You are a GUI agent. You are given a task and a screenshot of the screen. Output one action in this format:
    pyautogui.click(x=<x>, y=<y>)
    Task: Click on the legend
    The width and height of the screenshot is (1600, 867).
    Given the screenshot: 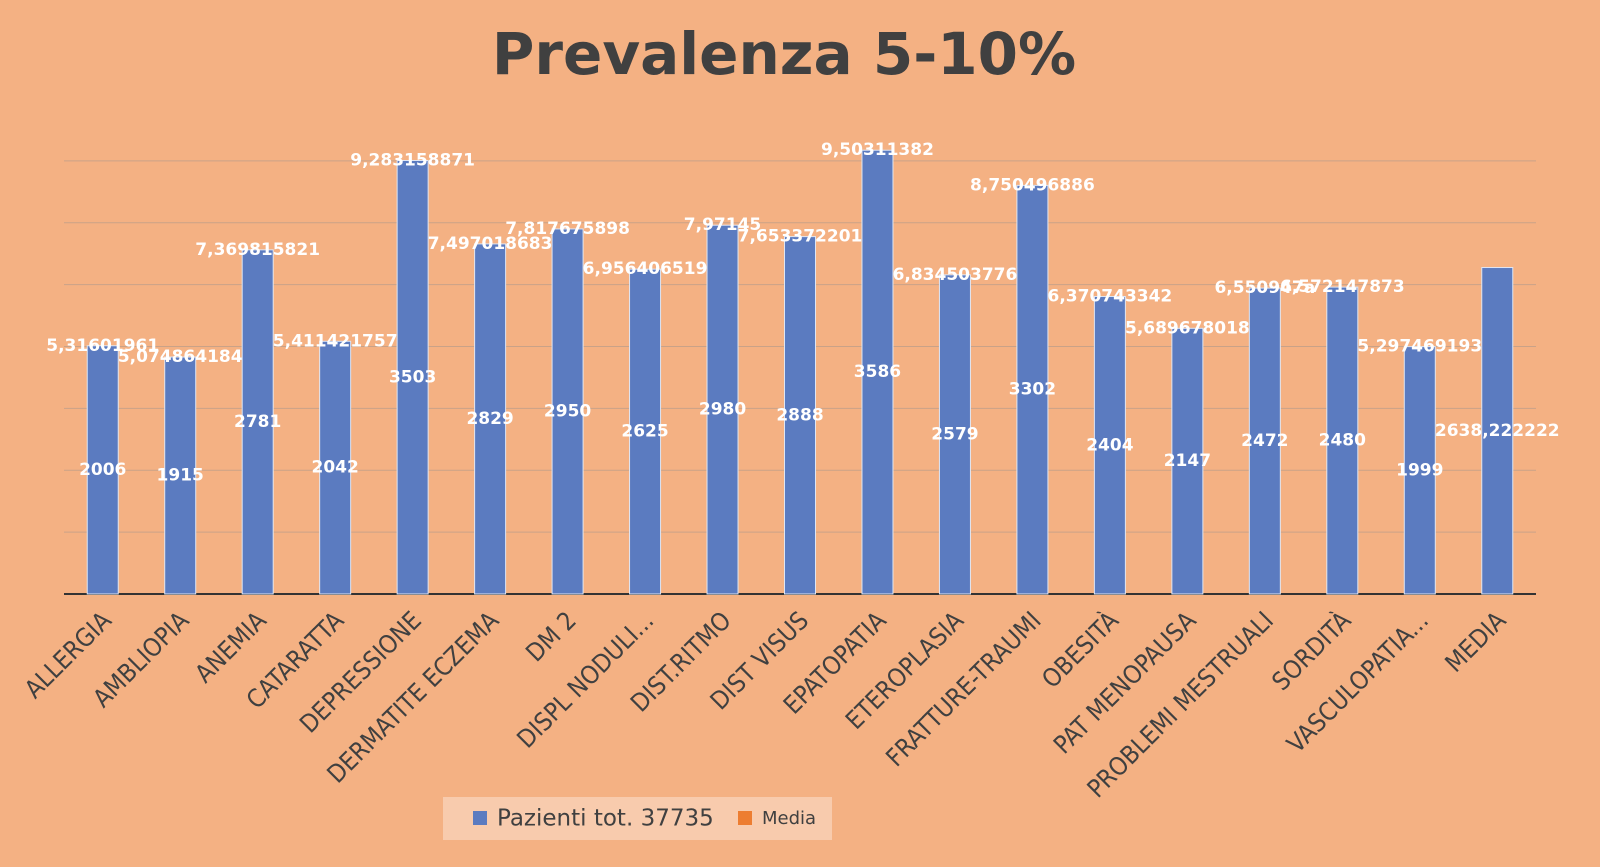 What is the action you would take?
    pyautogui.click(x=637, y=818)
    